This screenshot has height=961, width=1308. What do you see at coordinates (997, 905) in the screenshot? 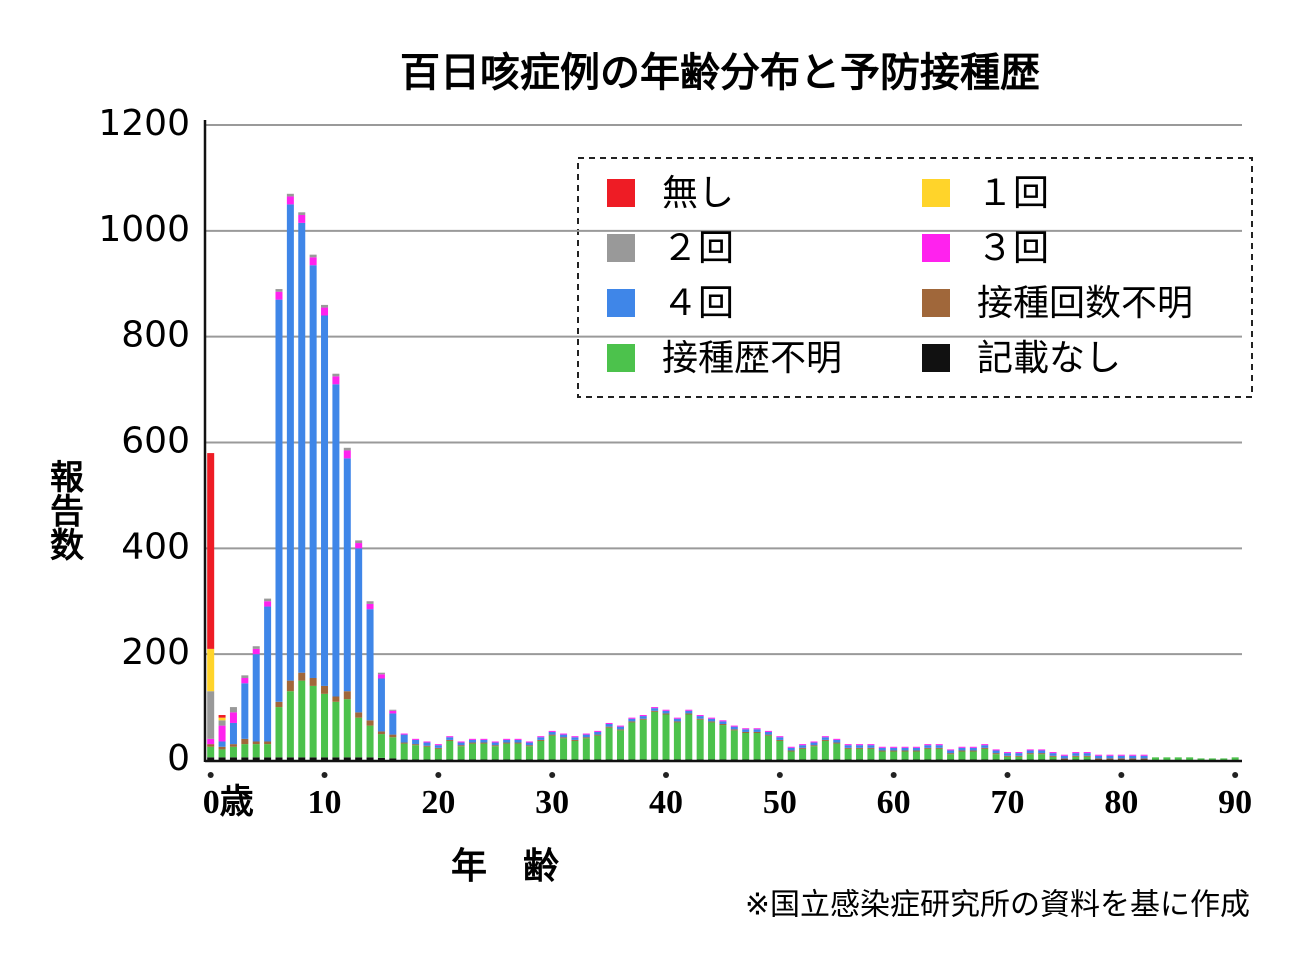
I see `source-note: ※国立感染症研究所の資料を基に作成` at bounding box center [997, 905].